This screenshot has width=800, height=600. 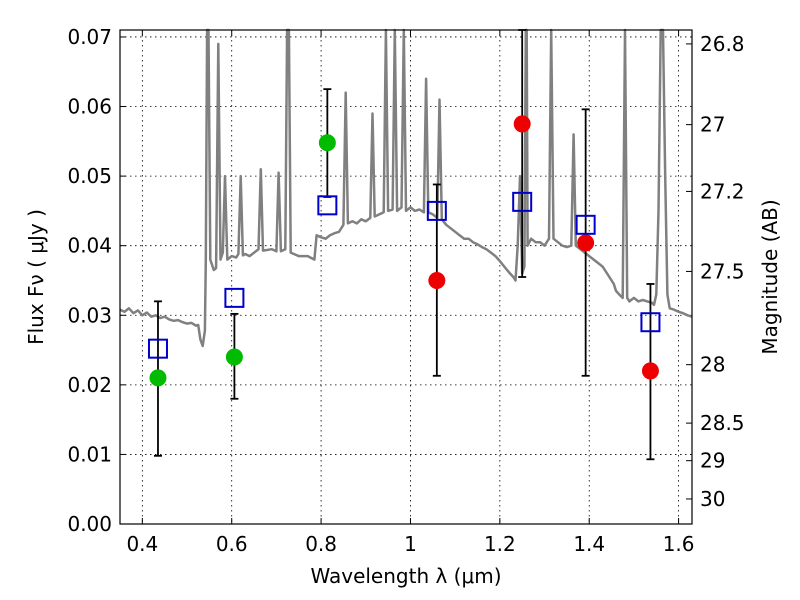 I want to click on right-tick-label: 28, so click(x=712, y=365).